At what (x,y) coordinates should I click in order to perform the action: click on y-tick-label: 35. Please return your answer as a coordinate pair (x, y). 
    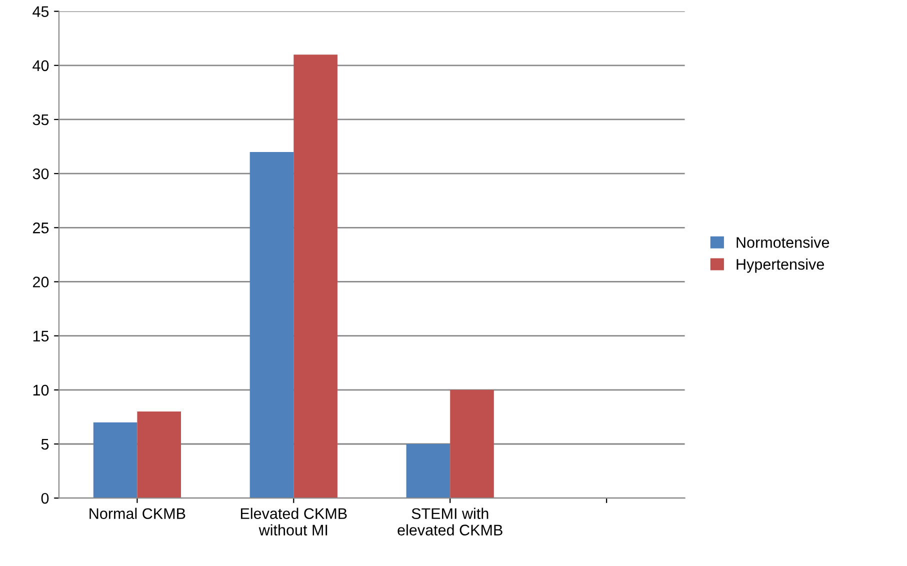
    Looking at the image, I should click on (40, 120).